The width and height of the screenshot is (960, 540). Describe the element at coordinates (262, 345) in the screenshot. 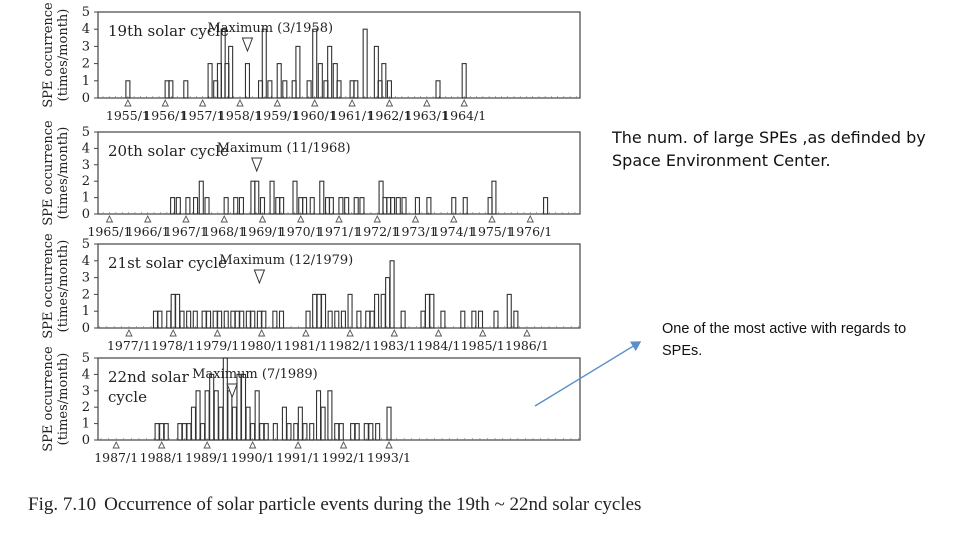

I see `year-tick-label: 1980/1` at that location.